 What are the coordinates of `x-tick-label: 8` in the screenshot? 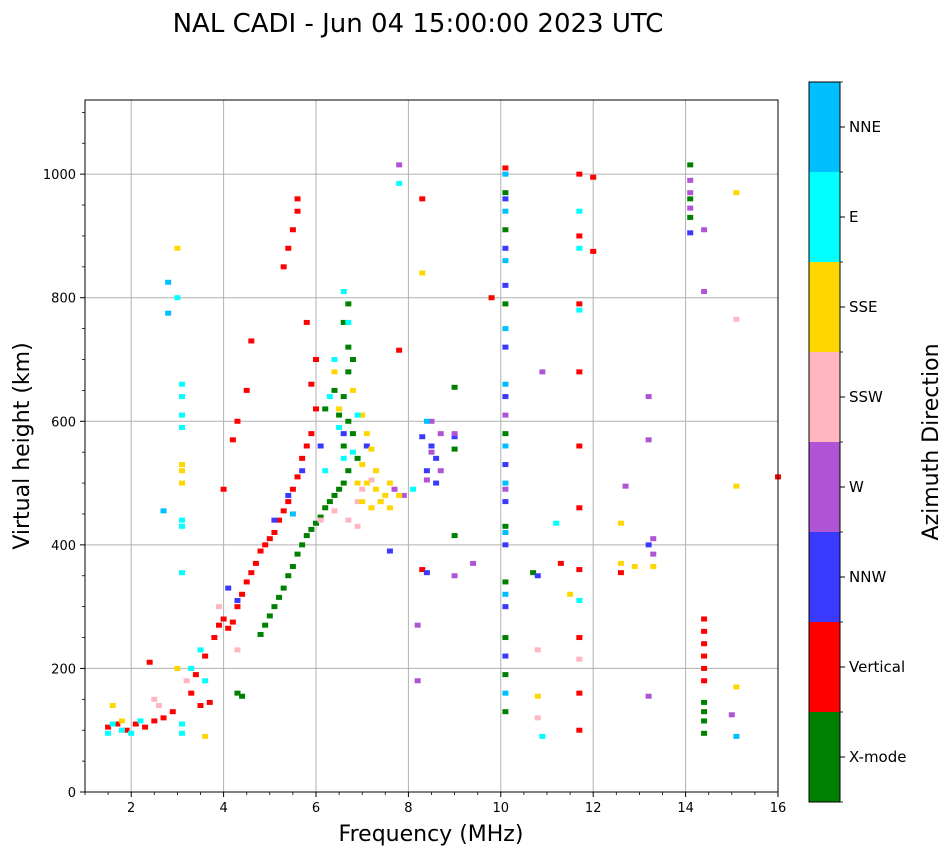 It's located at (408, 808).